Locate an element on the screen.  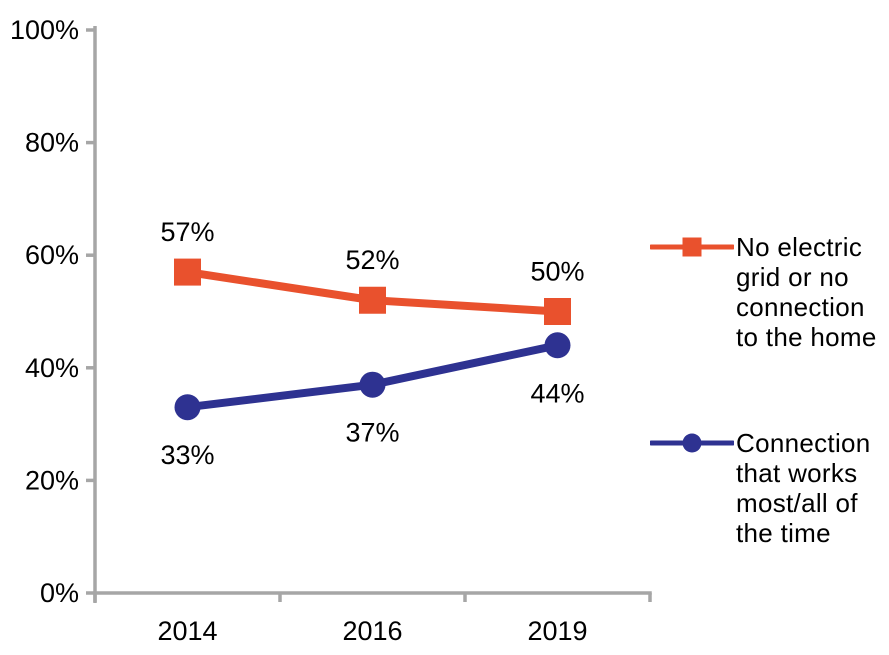
legend-label-line: the time is located at coordinates (783, 533).